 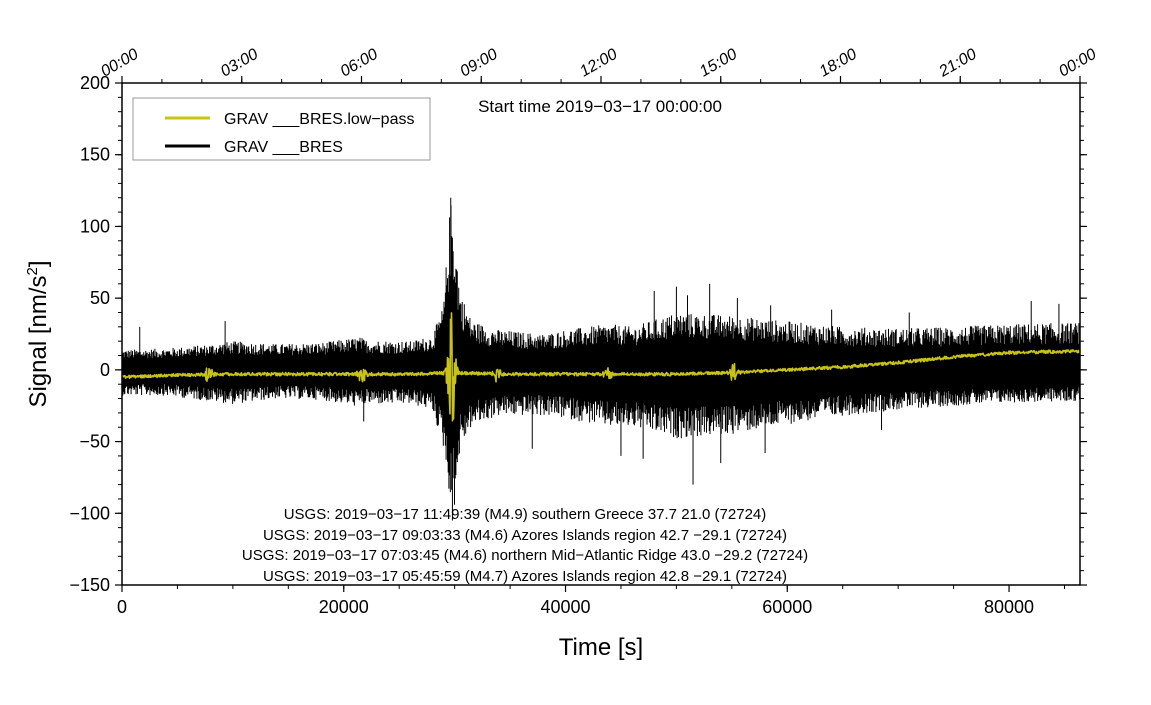 What do you see at coordinates (958, 63) in the screenshot?
I see `top-tick-label: 21:00` at bounding box center [958, 63].